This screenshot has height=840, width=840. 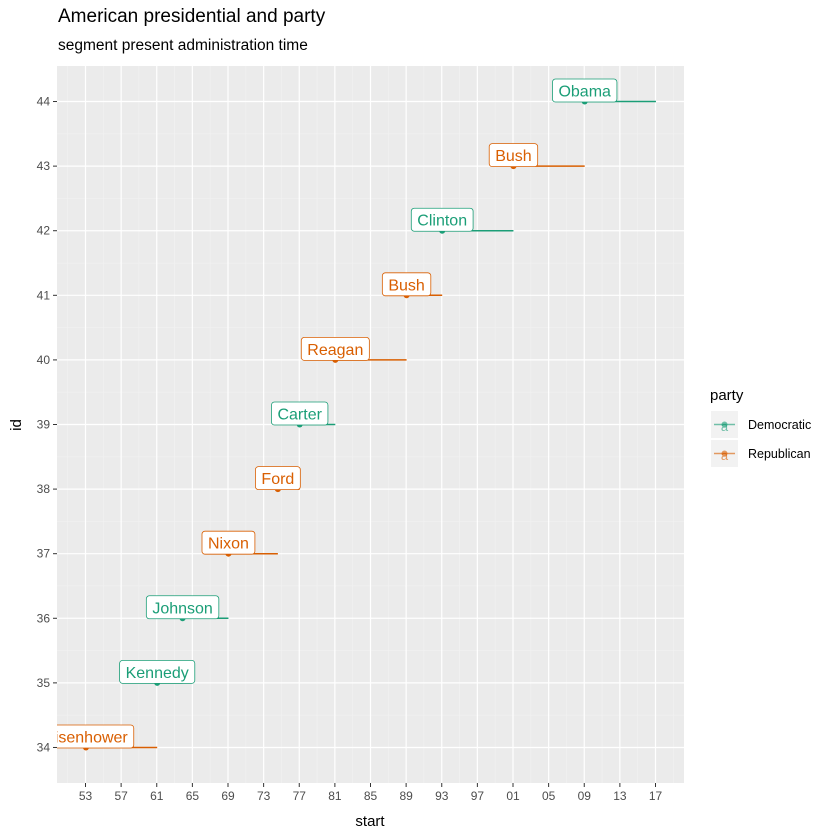 I want to click on legend-entry-republican: a Republican, so click(x=761, y=453).